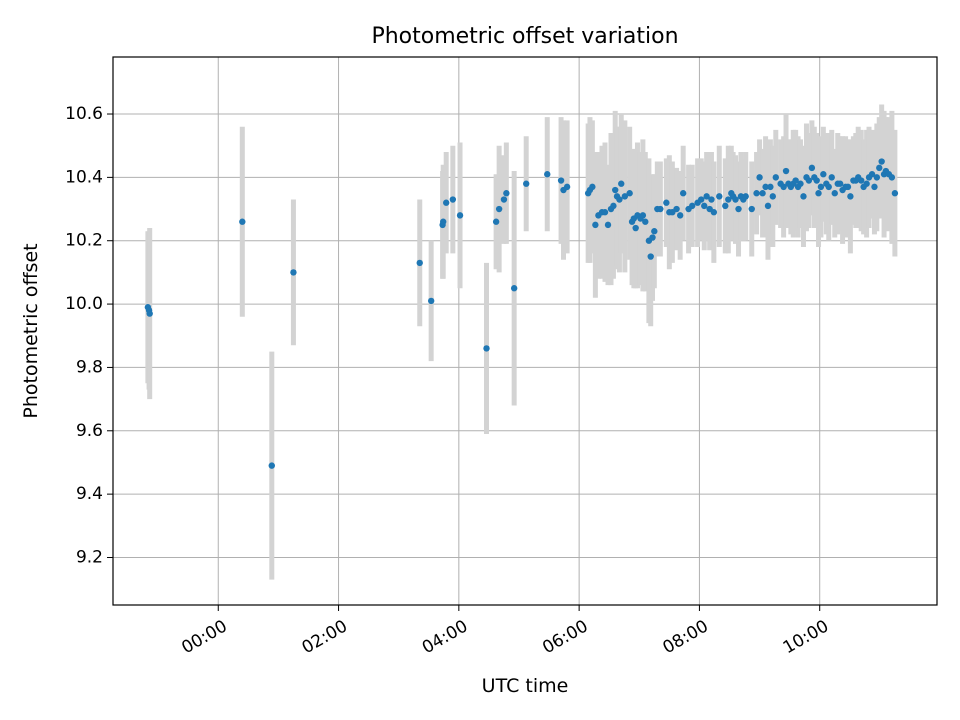 The width and height of the screenshot is (960, 720). I want to click on y-tick-label: 9.2, so click(89, 557).